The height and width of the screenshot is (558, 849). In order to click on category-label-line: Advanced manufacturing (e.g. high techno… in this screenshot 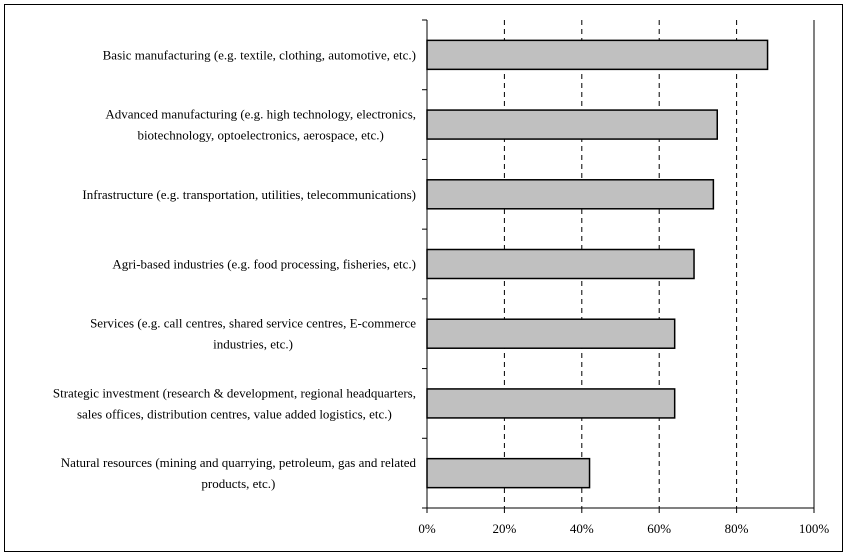, I will do `click(260, 114)`.